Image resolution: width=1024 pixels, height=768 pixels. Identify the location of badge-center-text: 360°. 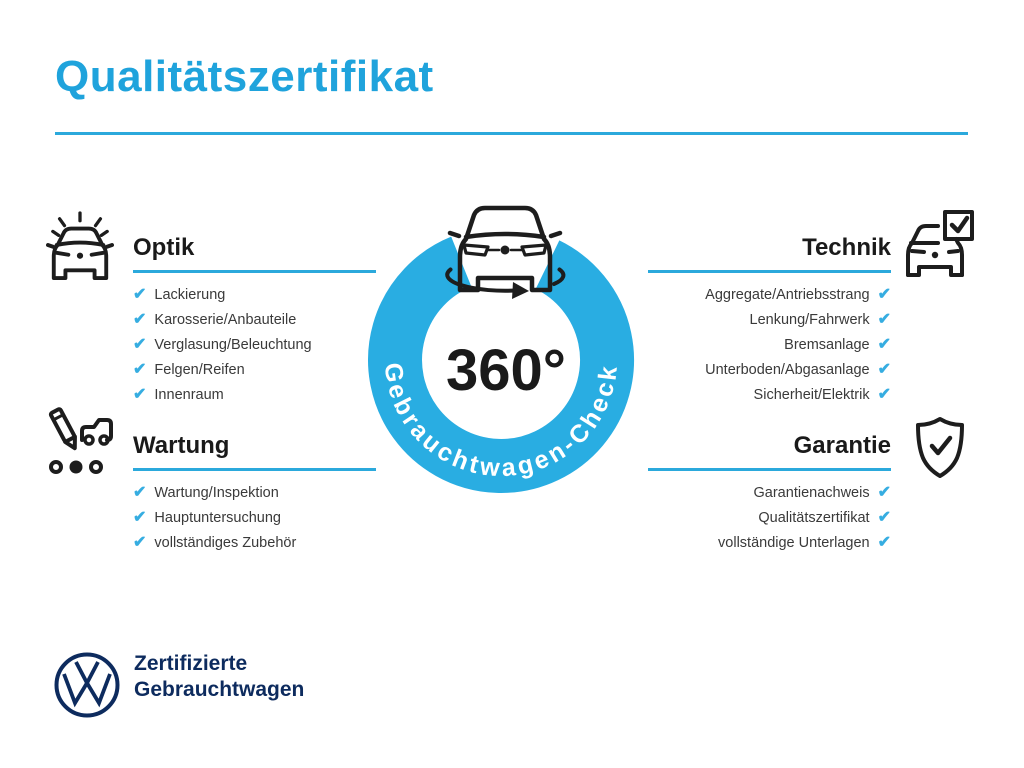
(506, 370).